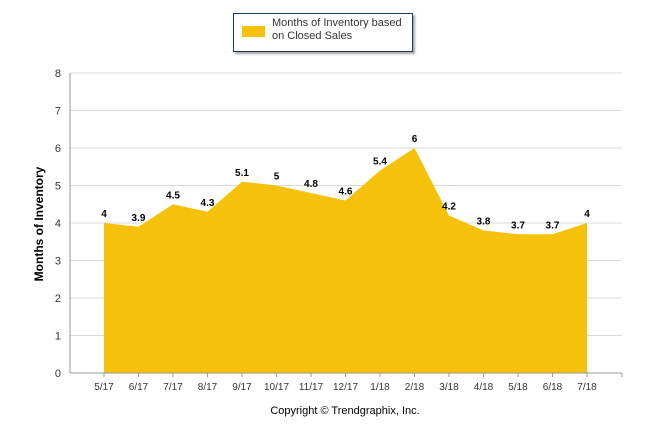  What do you see at coordinates (58, 374) in the screenshot?
I see `y-tick-label-0: 0` at bounding box center [58, 374].